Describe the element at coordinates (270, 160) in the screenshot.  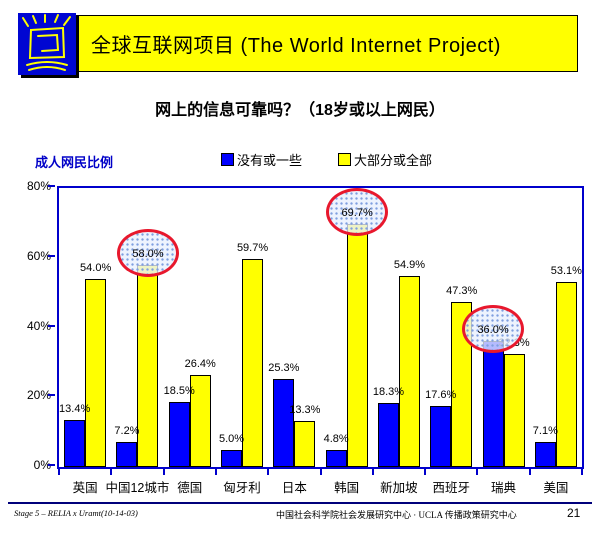
I see `legend-label: 没有或一些` at that location.